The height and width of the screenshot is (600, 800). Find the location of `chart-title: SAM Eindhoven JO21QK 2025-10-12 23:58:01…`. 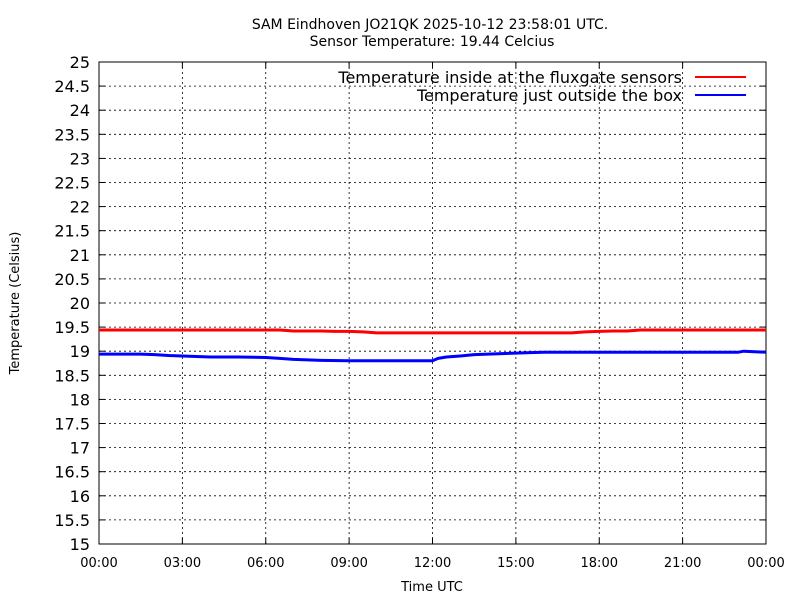

chart-title: SAM Eindhoven JO21QK 2025-10-12 23:58:01… is located at coordinates (430, 25).